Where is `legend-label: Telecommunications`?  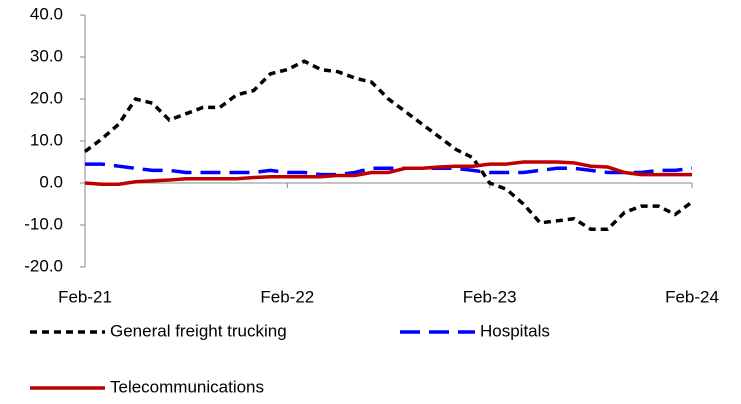
legend-label: Telecommunications is located at coordinates (187, 386).